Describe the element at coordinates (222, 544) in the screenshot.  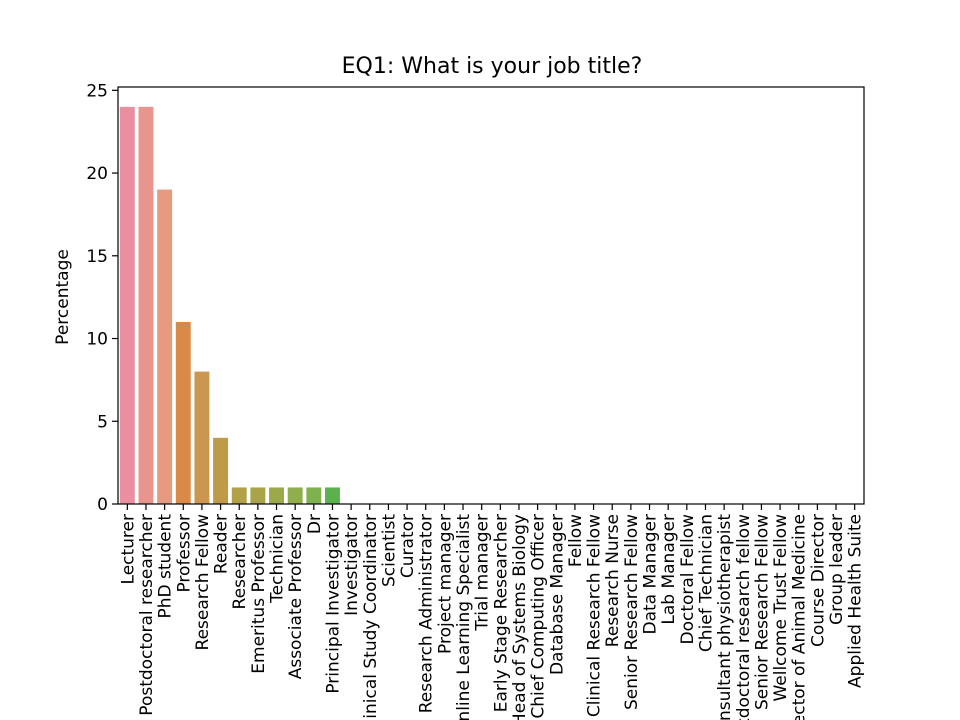
I see `x-tick-label-6: Reader` at that location.